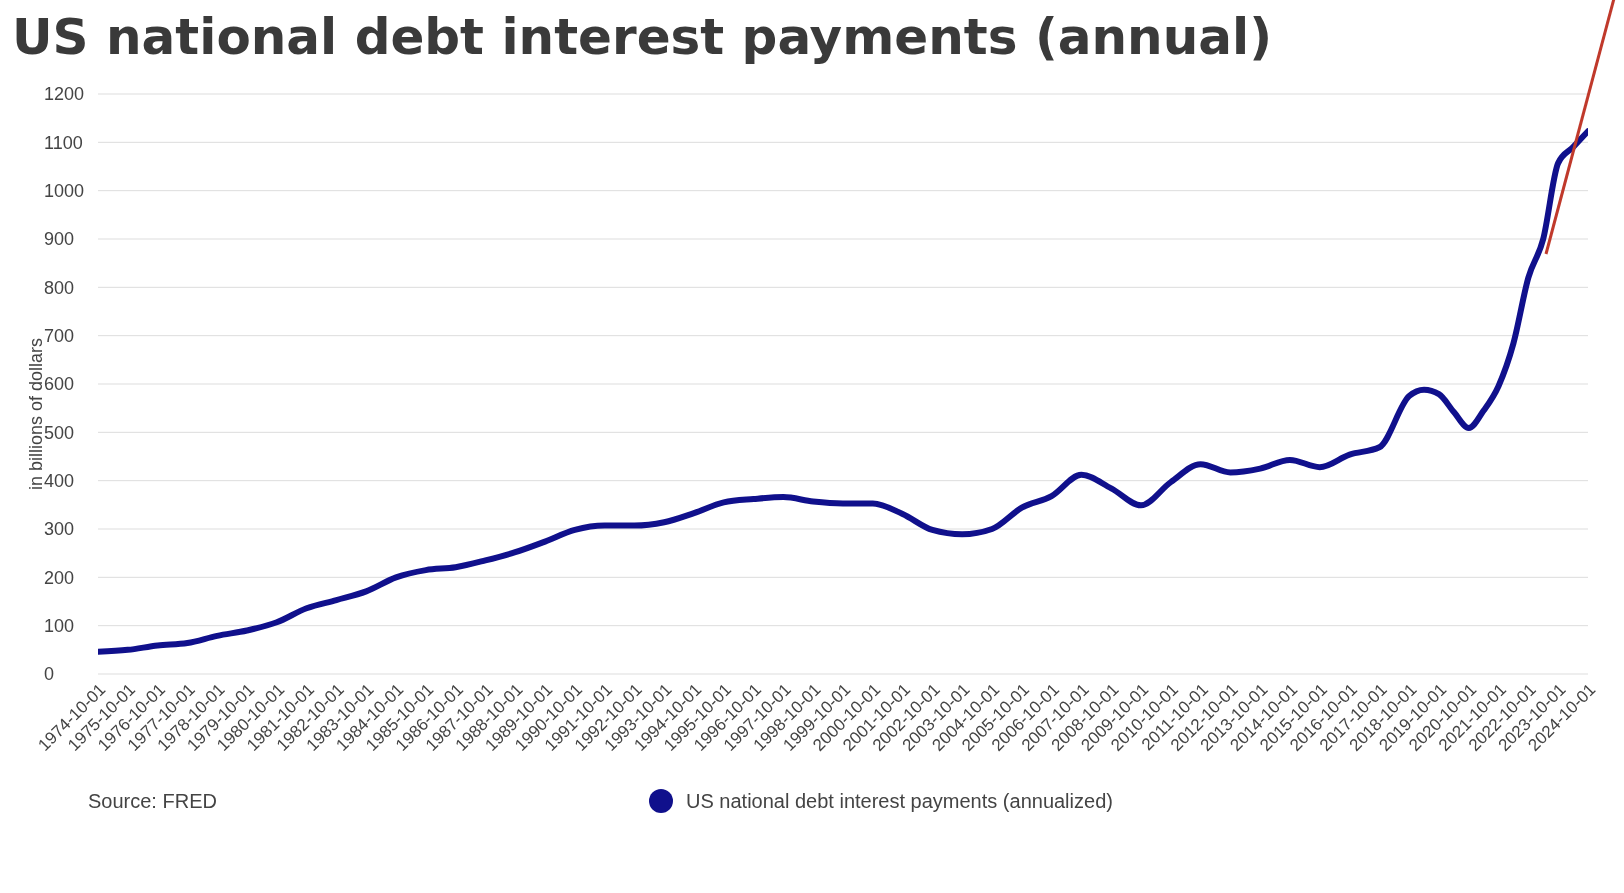 The height and width of the screenshot is (893, 1624). I want to click on y-tick-label: 900, so click(59, 239).